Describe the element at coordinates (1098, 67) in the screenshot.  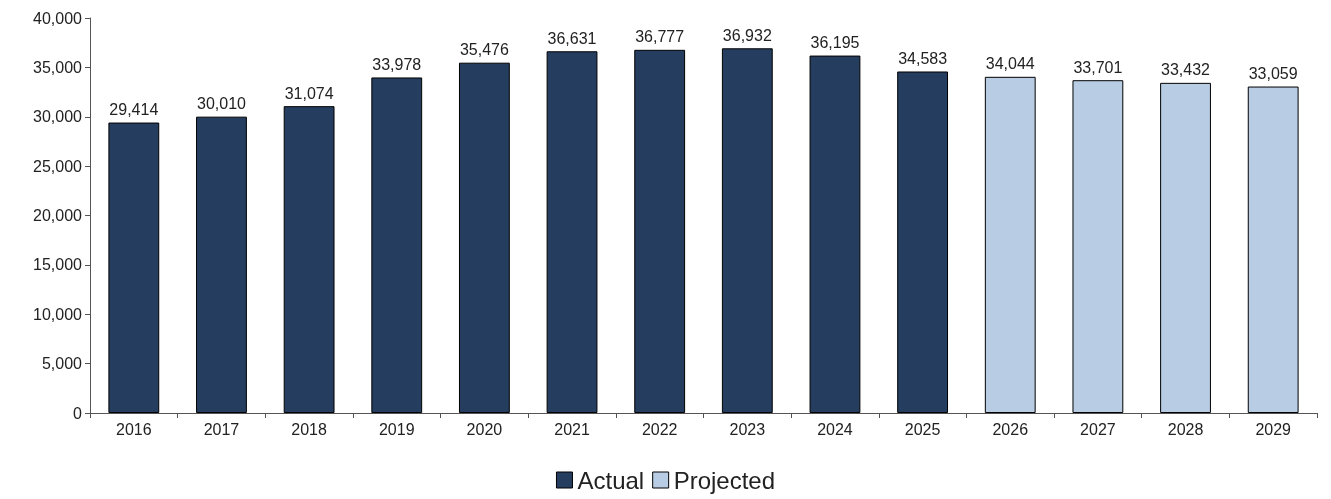
I see `data-label: 33,701` at that location.